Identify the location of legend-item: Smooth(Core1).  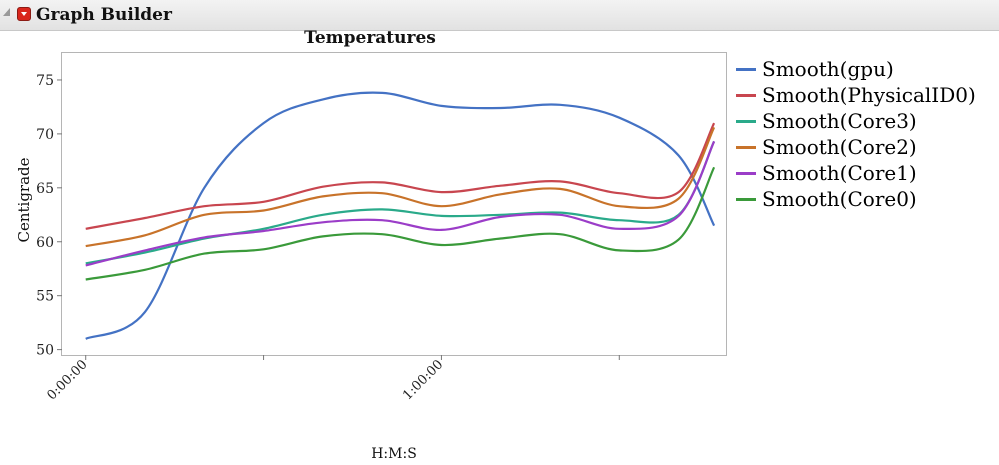
(856, 173).